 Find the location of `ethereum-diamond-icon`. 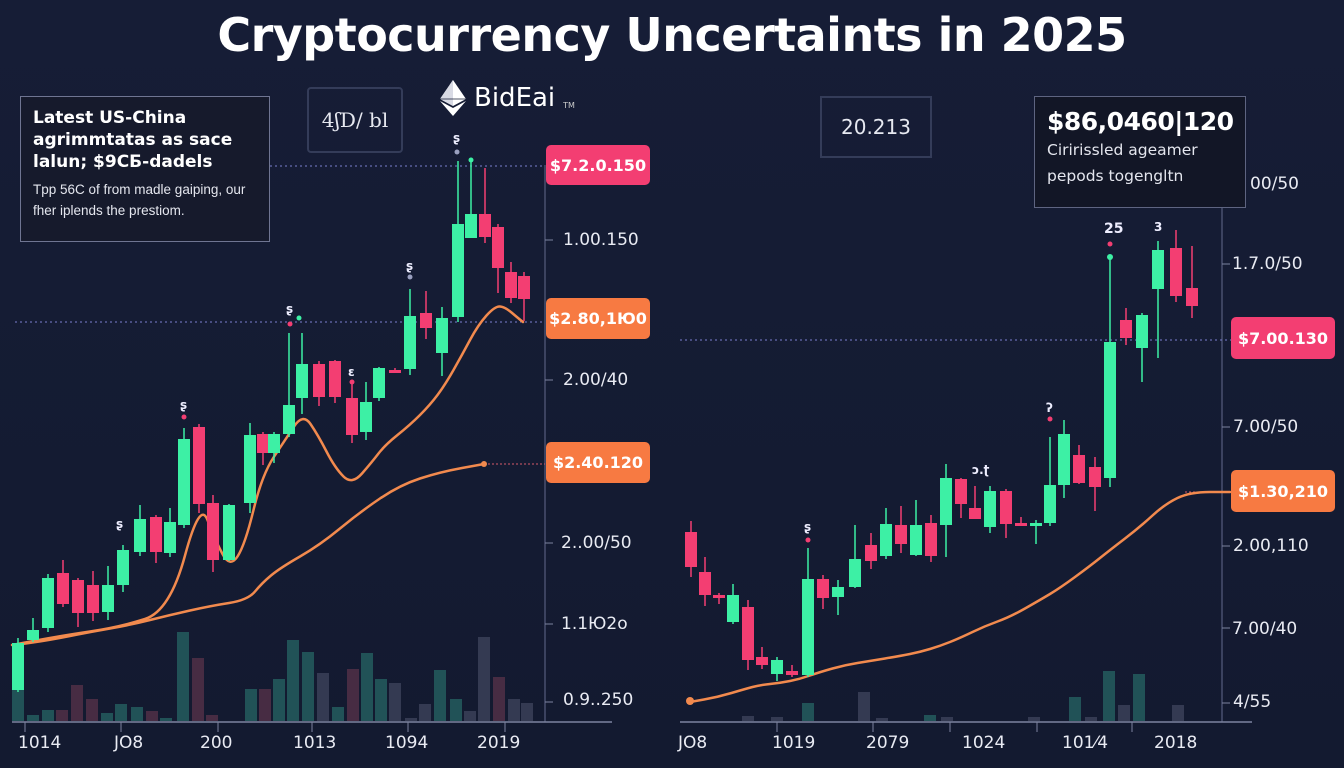

ethereum-diamond-icon is located at coordinates (453, 98).